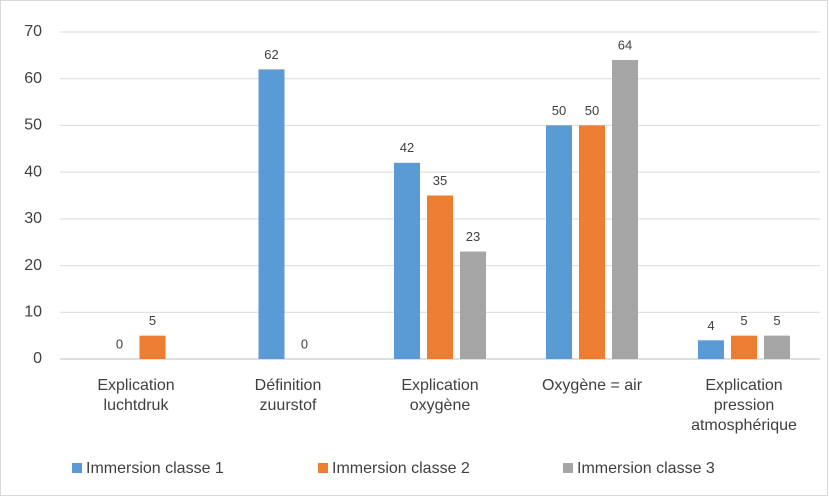 The height and width of the screenshot is (497, 829). I want to click on x-tick-label: Explication luchtdruk, so click(135, 395).